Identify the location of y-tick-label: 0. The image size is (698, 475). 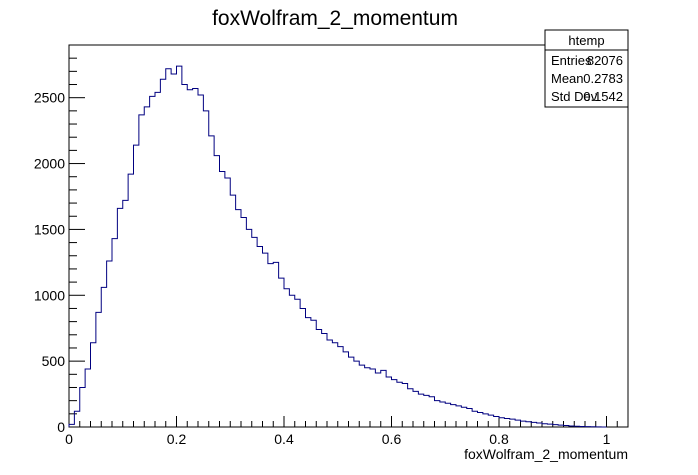
(61, 427).